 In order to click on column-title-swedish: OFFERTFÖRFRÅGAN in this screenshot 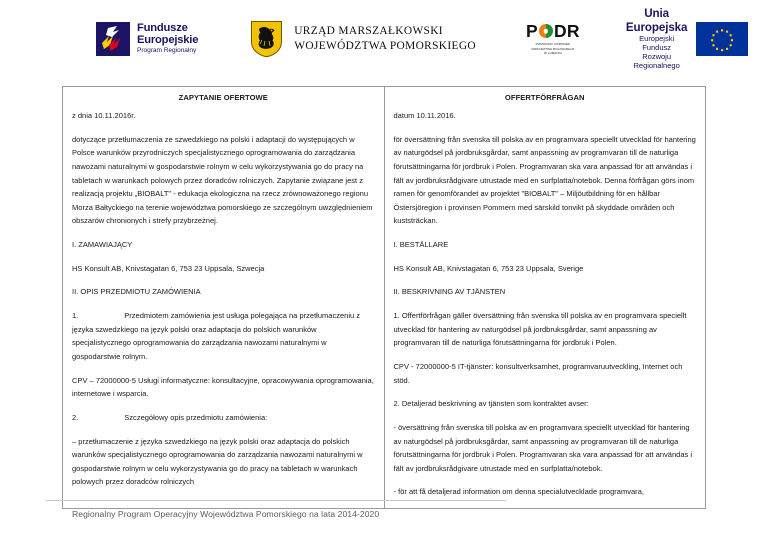, I will do `click(544, 97)`.